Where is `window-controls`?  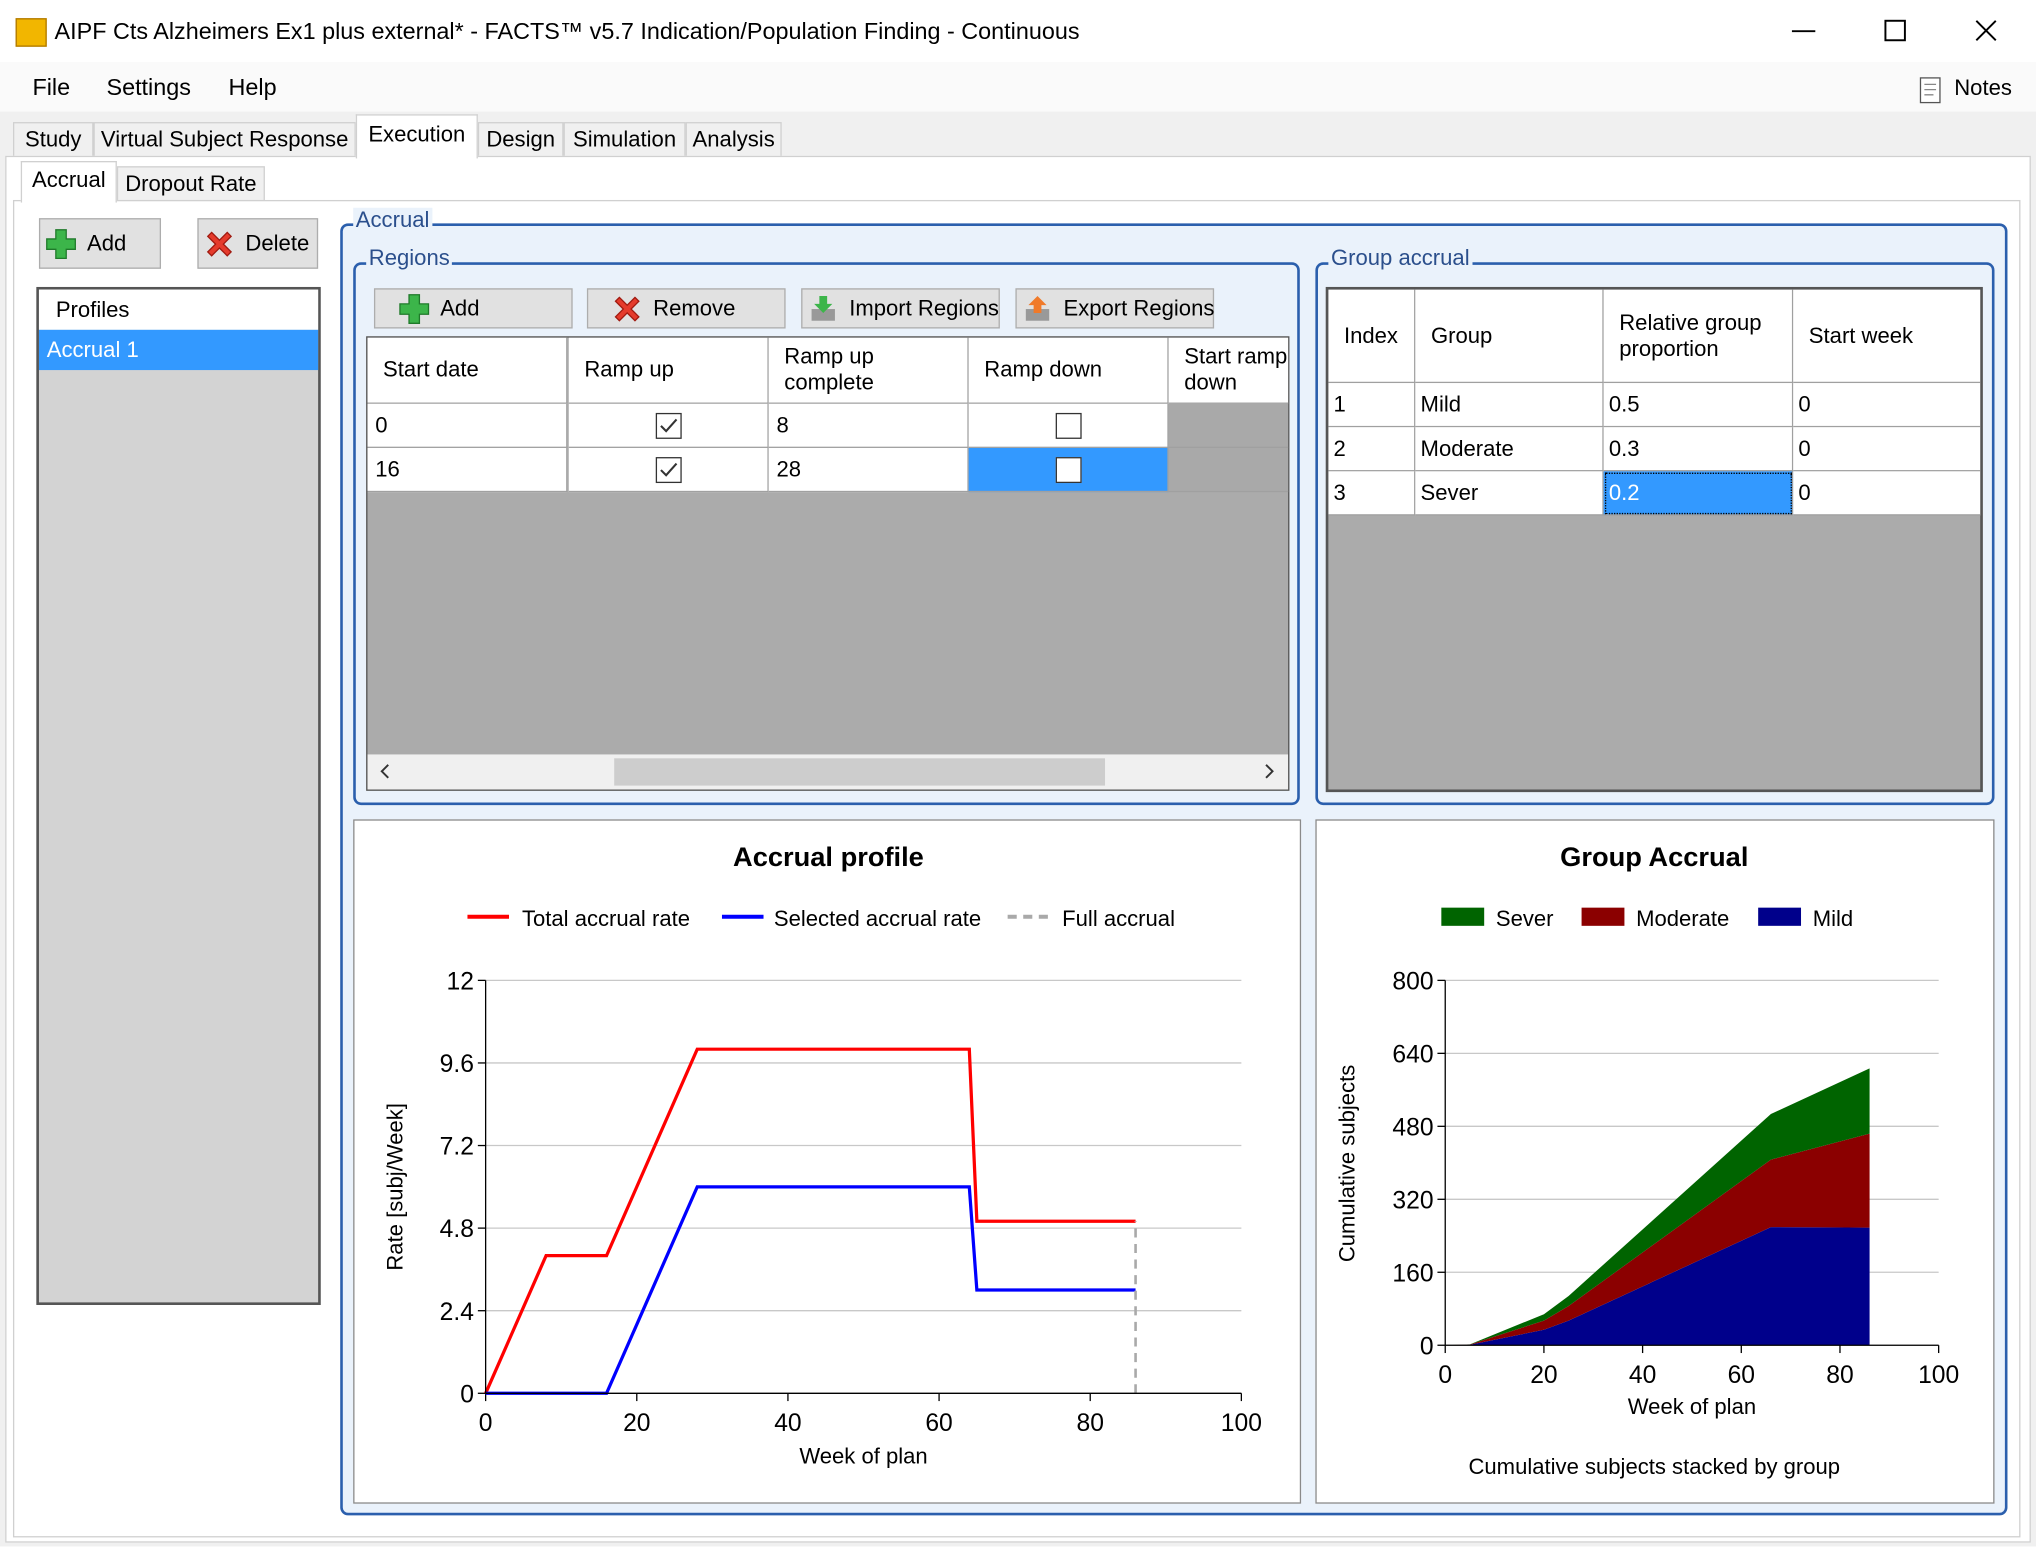 window-controls is located at coordinates (1901, 31).